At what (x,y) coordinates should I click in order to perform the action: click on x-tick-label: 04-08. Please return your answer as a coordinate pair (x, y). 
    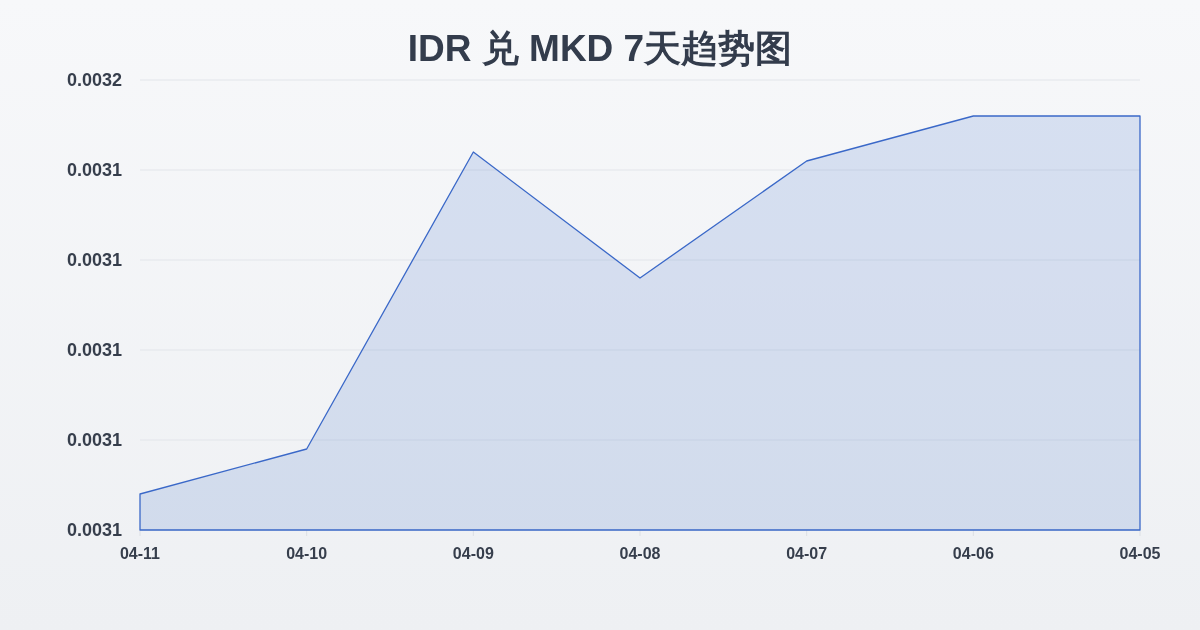
    Looking at the image, I should click on (640, 553).